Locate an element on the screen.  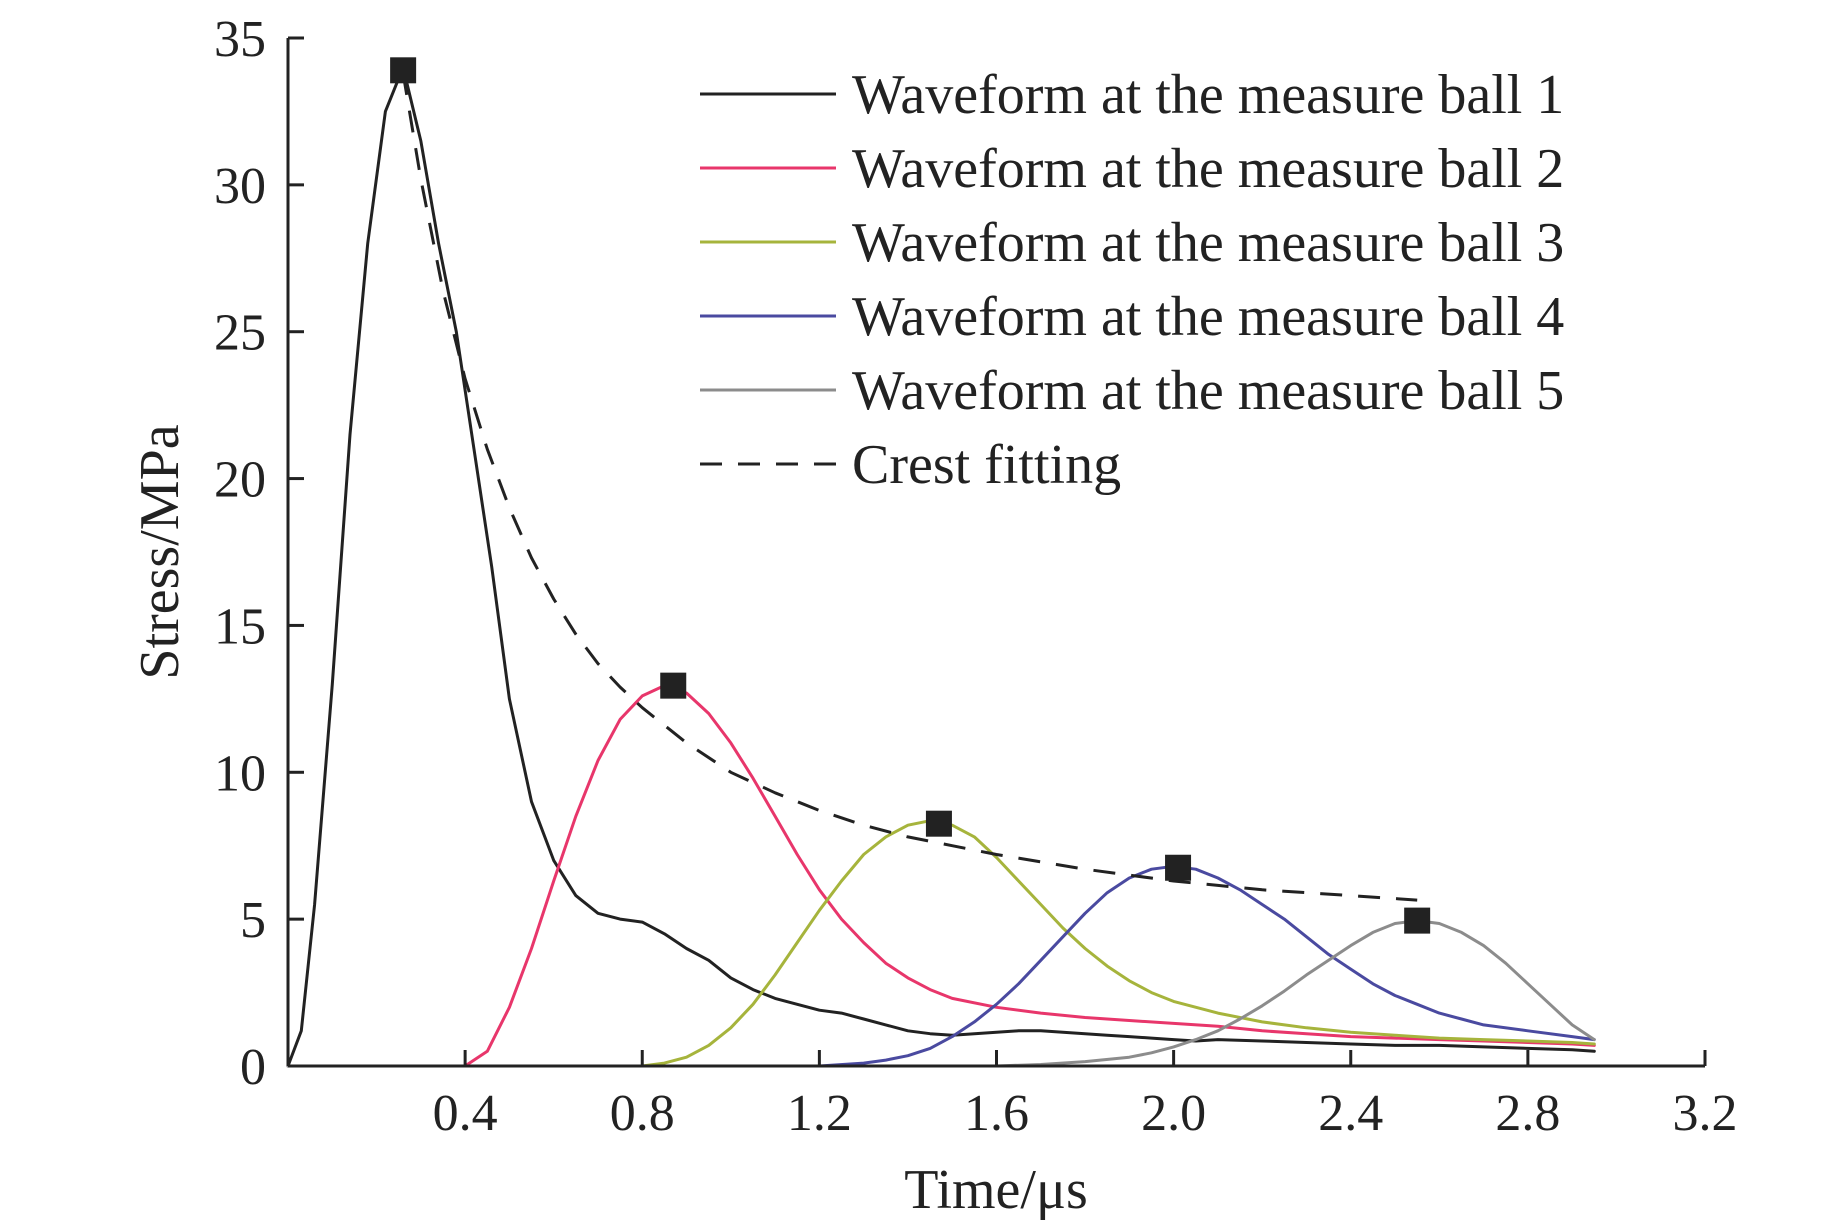
x-tick-label: 3.2 is located at coordinates (1705, 1113).